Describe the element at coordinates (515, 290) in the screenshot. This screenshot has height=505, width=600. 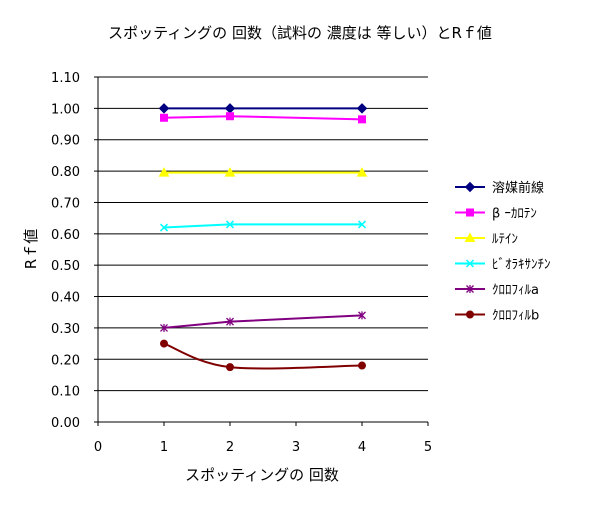
I see `legend-label: ｸﾛﾛﾌｨﾙa` at that location.